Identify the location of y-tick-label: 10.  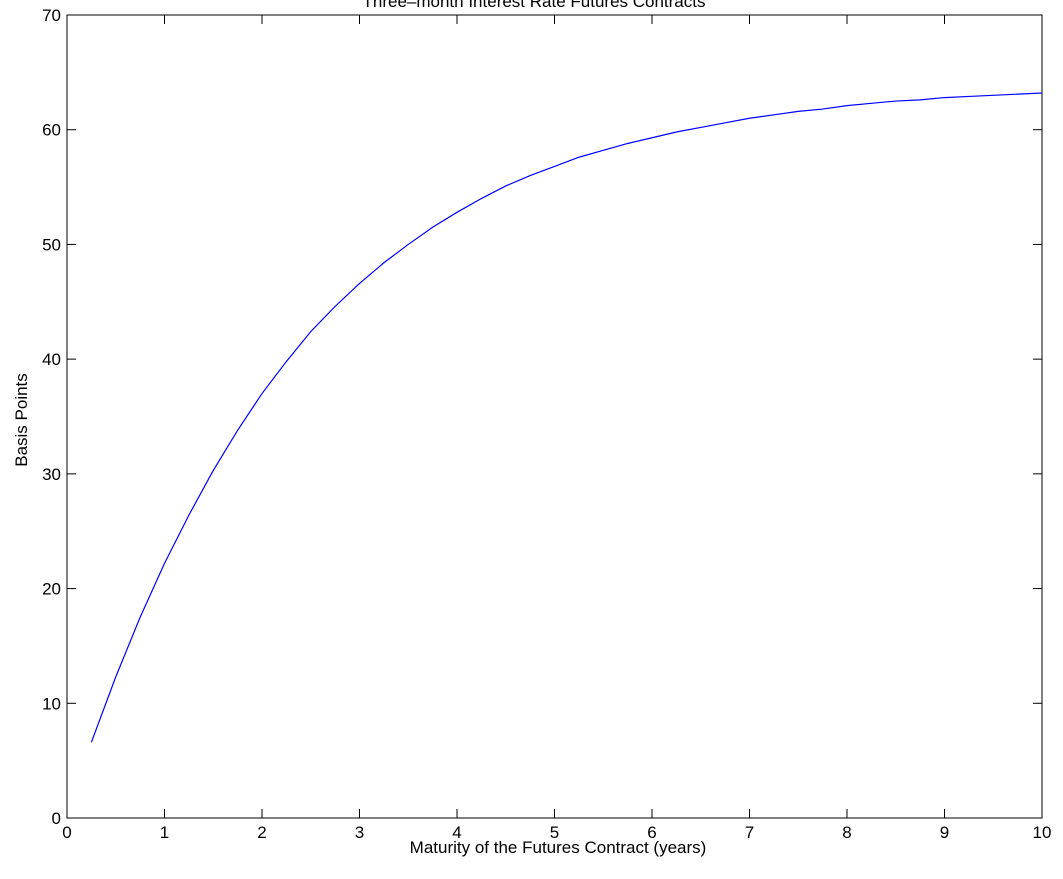
(51, 703).